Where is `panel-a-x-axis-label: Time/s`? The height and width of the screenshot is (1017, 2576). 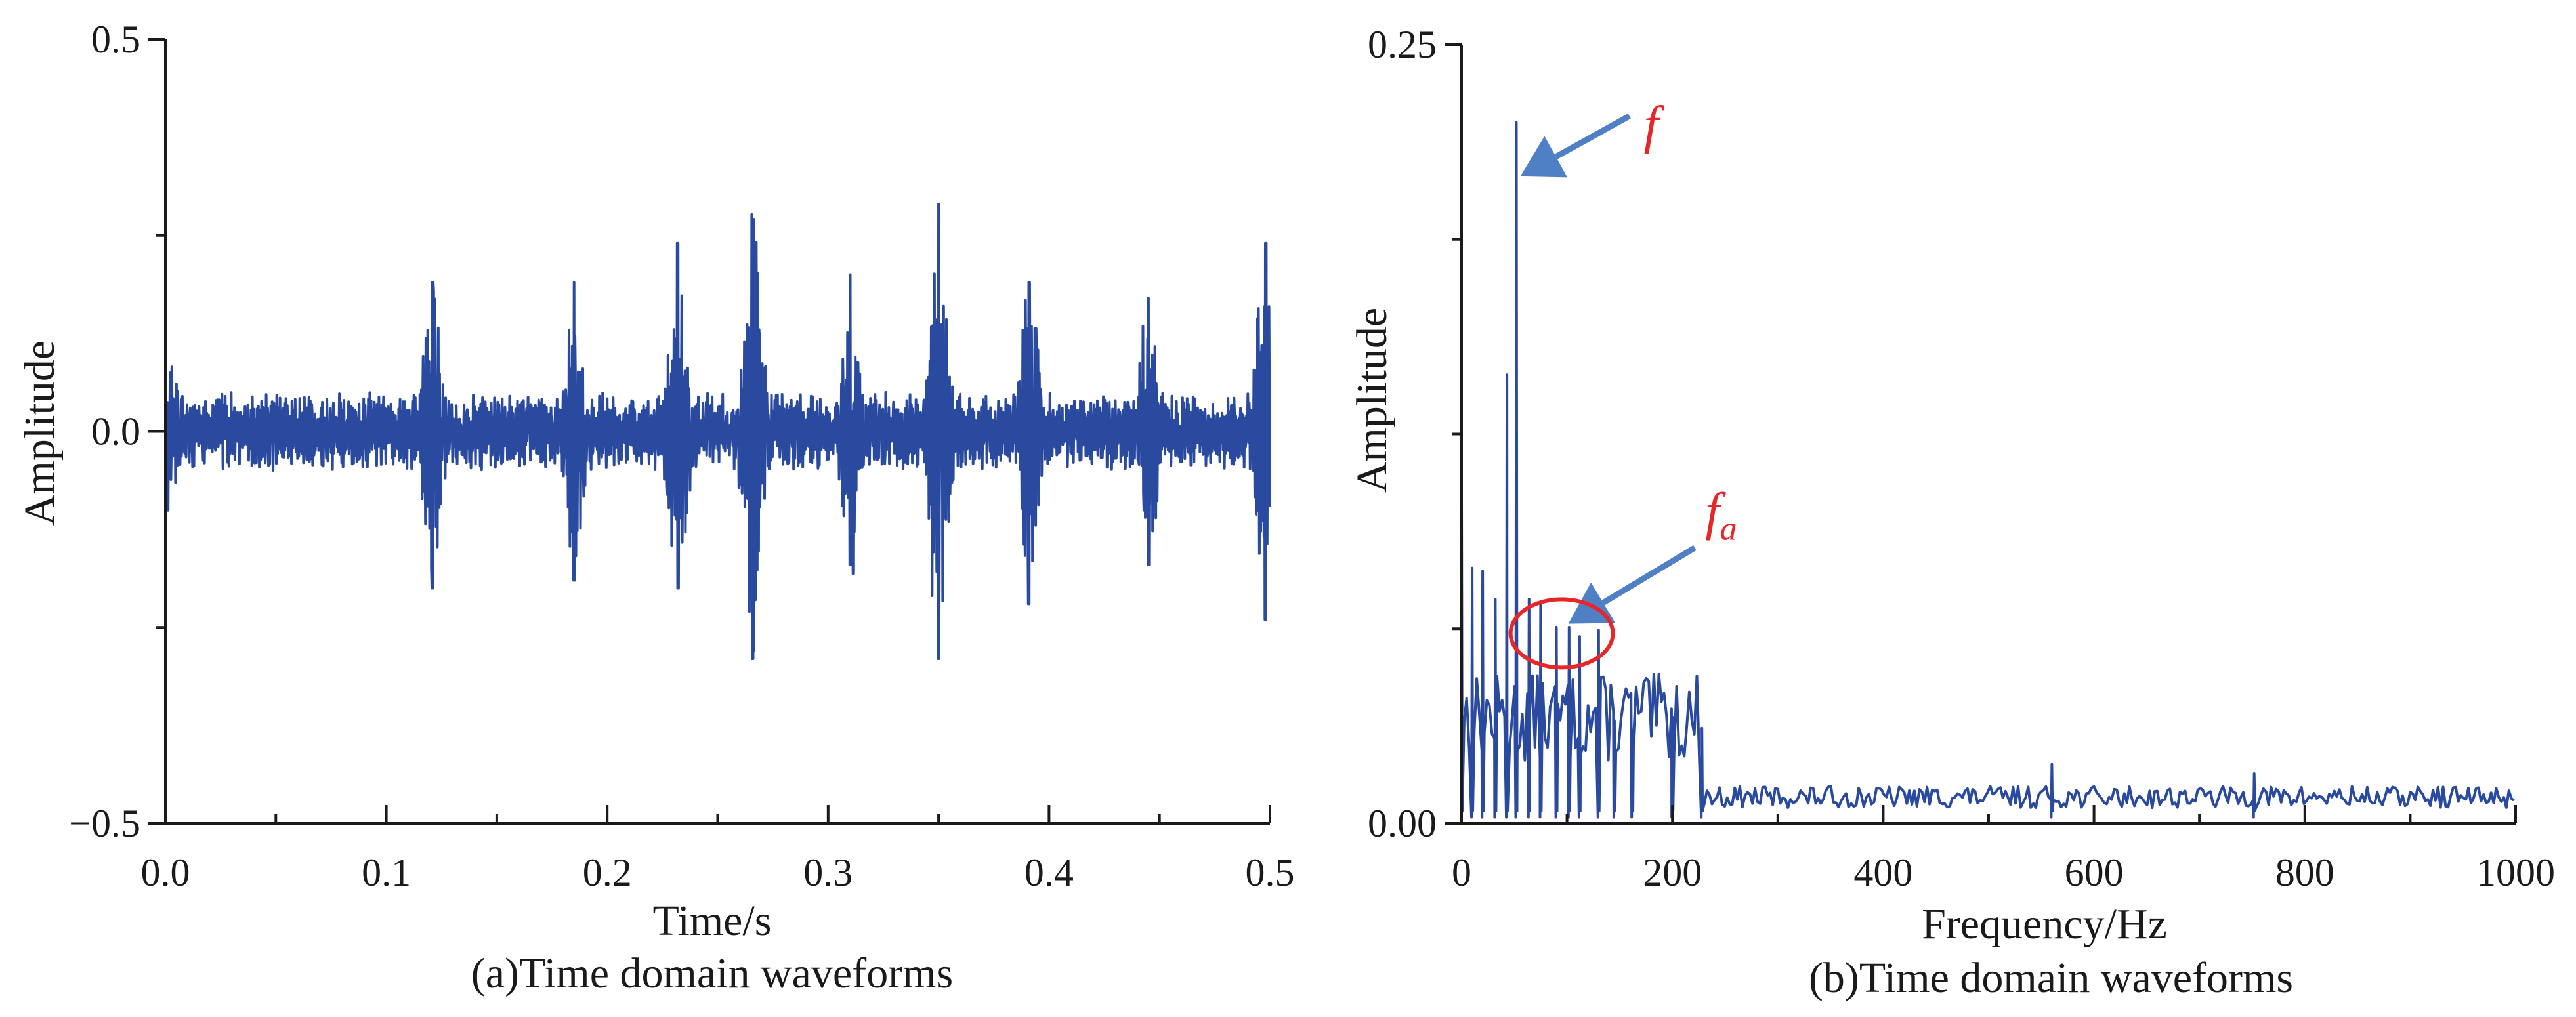 panel-a-x-axis-label: Time/s is located at coordinates (712, 921).